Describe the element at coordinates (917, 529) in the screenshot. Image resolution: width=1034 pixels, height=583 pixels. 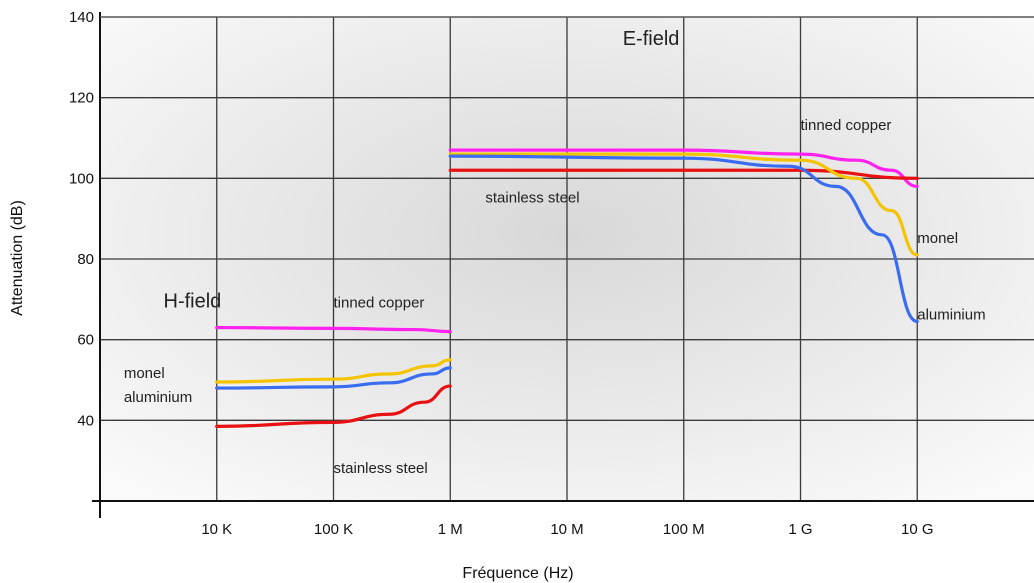
I see `x-tick-label: 10 G` at that location.